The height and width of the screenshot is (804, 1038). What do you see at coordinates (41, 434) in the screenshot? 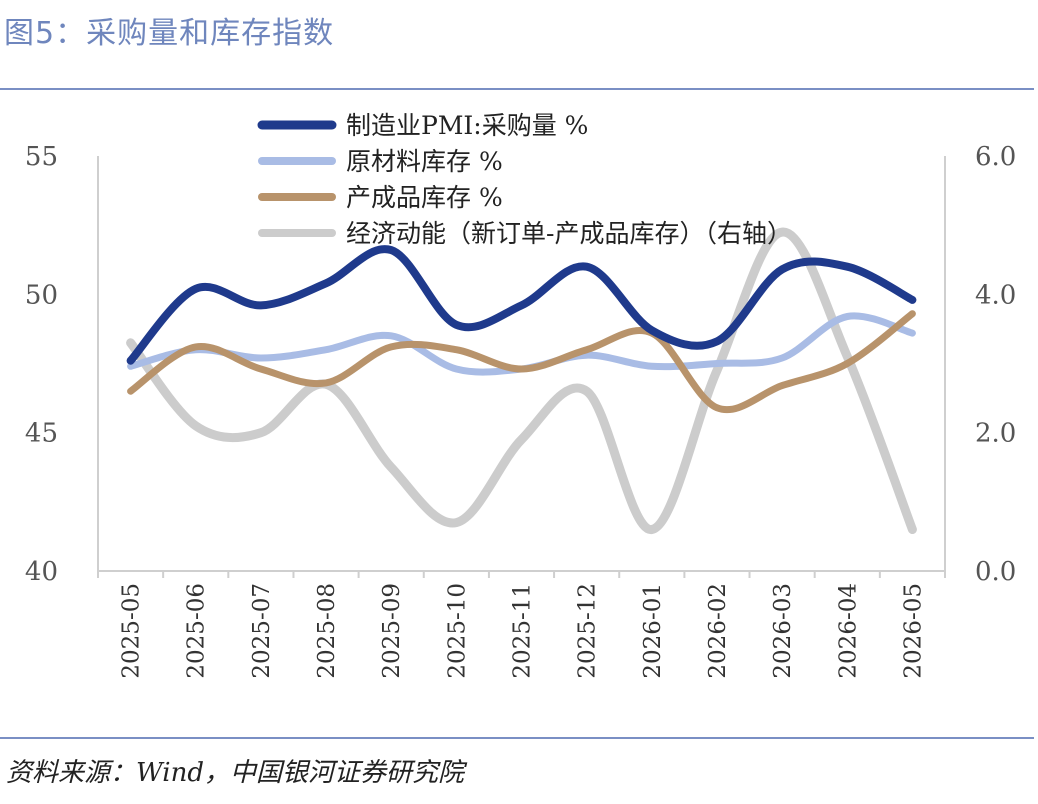
I see `y-left-tick-label: 45` at bounding box center [41, 434].